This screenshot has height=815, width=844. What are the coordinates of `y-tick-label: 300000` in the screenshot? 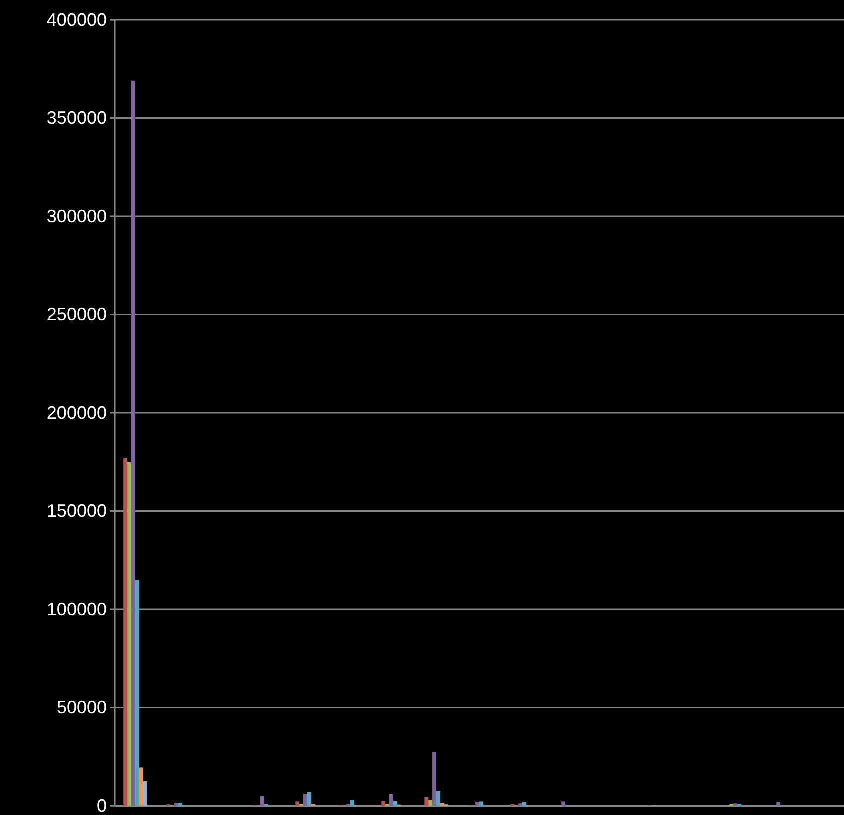 It's located at (76, 216).